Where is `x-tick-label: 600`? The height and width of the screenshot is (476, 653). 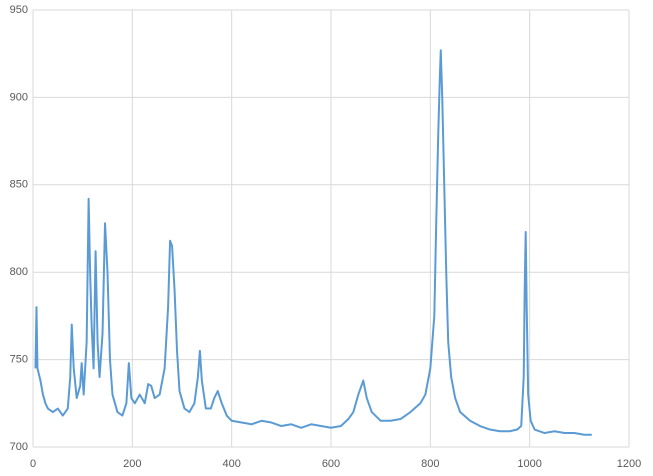 x-tick-label: 600 is located at coordinates (331, 464).